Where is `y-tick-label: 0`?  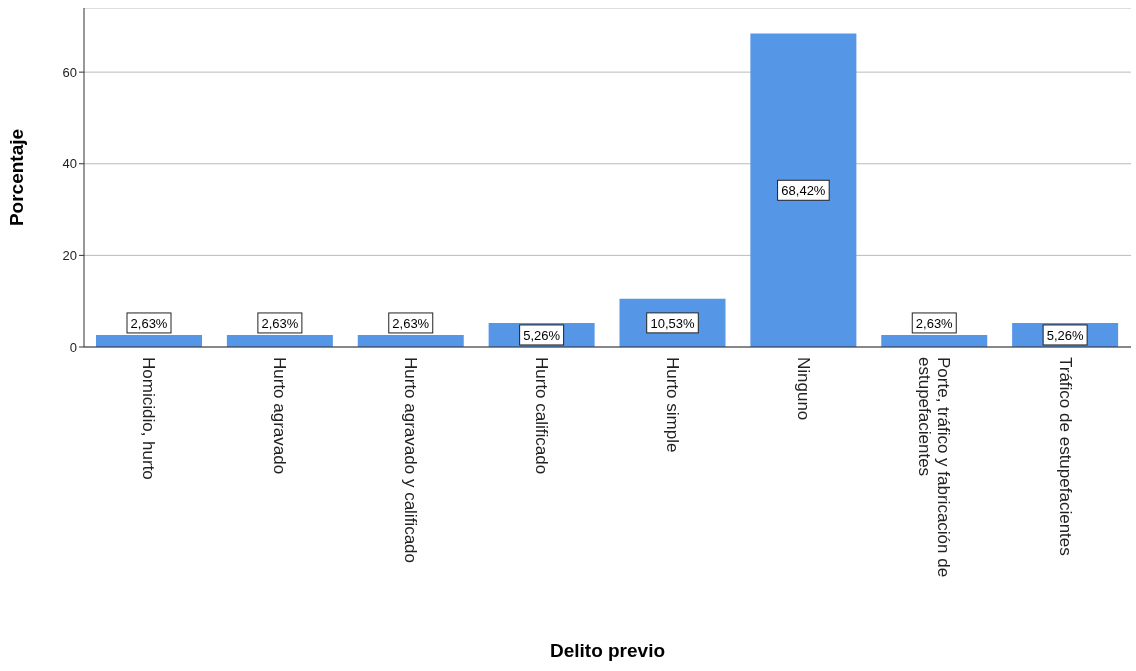 y-tick-label: 0 is located at coordinates (73, 347).